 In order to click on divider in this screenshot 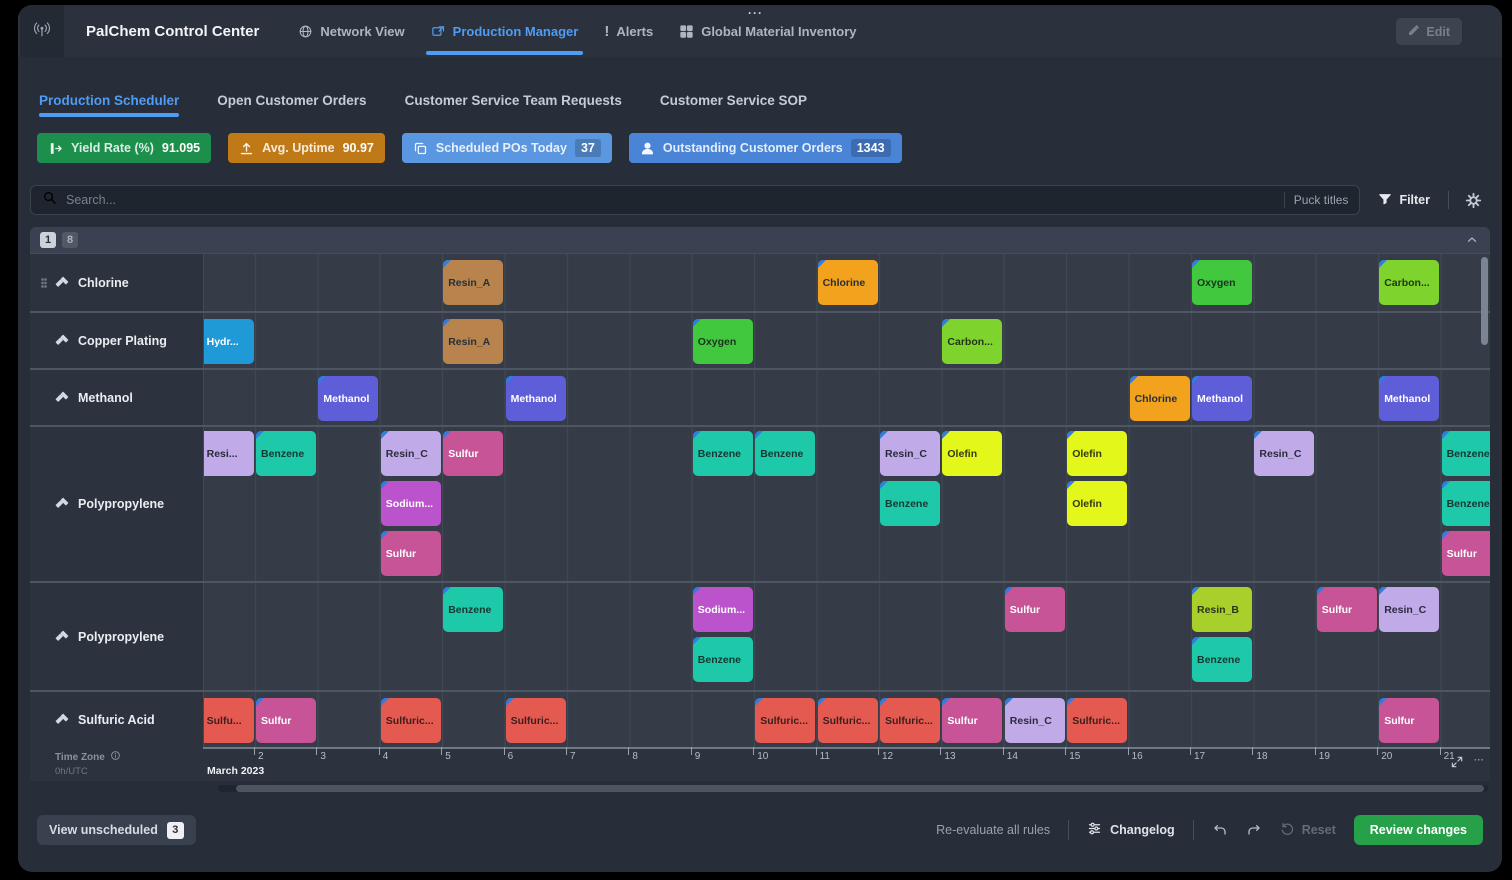, I will do `click(1193, 830)`.